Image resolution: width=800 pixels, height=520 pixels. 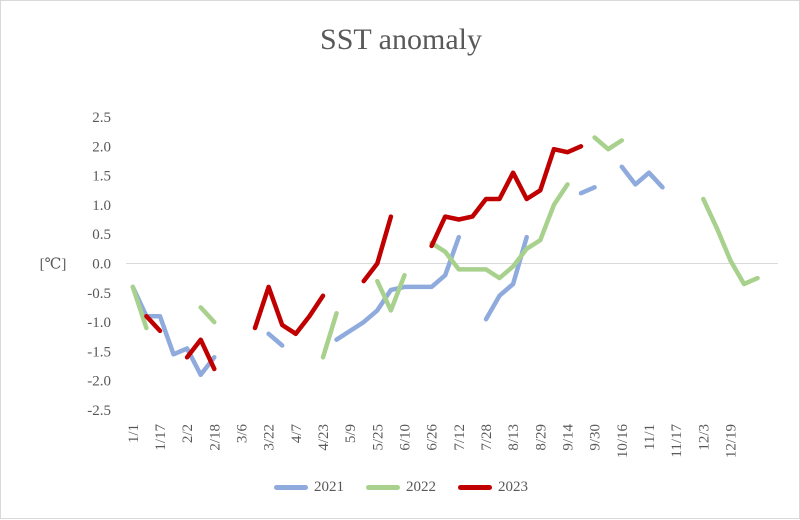 I want to click on x-tick-label: 7/12, so click(x=460, y=437).